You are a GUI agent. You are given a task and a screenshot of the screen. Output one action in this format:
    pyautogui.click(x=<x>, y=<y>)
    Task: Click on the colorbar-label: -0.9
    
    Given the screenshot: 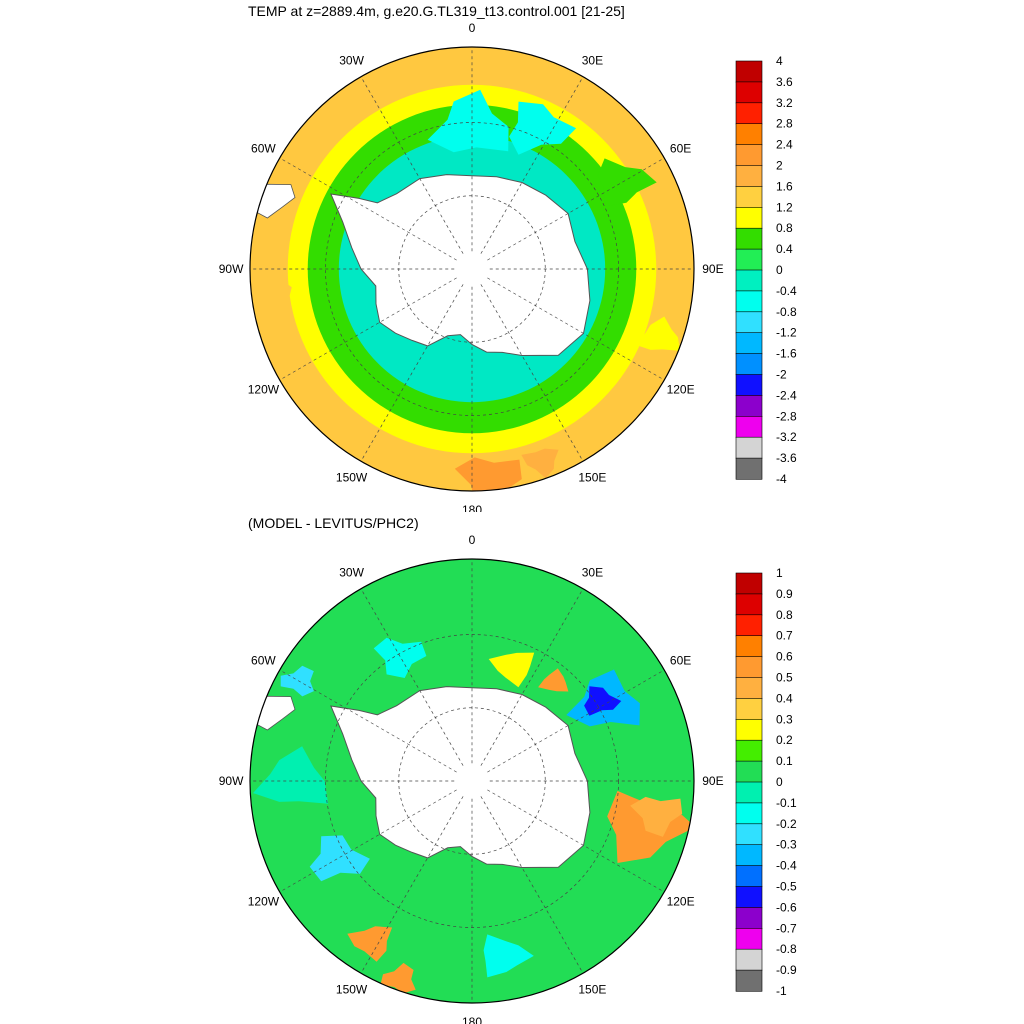 What is the action you would take?
    pyautogui.click(x=786, y=970)
    